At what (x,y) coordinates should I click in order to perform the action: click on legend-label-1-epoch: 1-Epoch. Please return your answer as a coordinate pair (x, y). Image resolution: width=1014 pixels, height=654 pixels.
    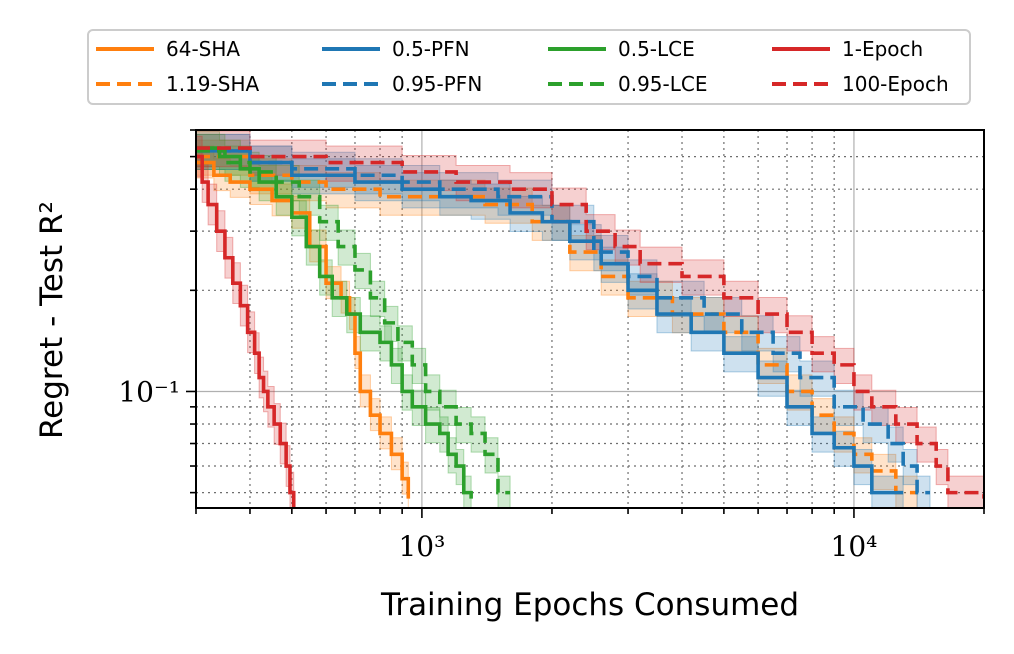
    Looking at the image, I should click on (882, 49).